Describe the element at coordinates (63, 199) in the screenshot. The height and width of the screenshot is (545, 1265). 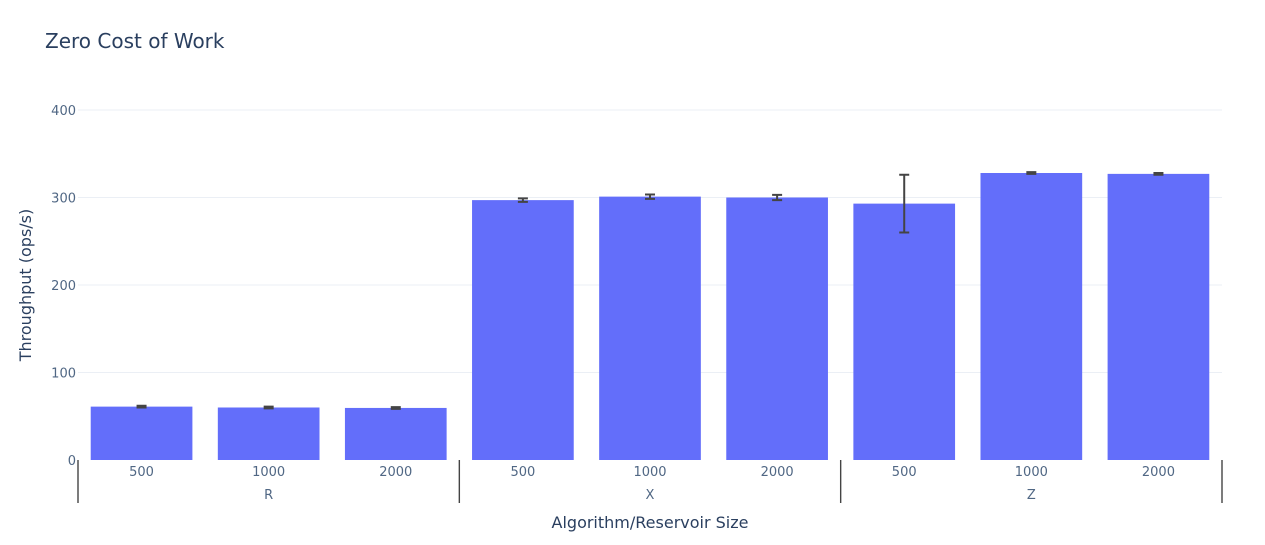
I see `y-tick-label: 300` at that location.